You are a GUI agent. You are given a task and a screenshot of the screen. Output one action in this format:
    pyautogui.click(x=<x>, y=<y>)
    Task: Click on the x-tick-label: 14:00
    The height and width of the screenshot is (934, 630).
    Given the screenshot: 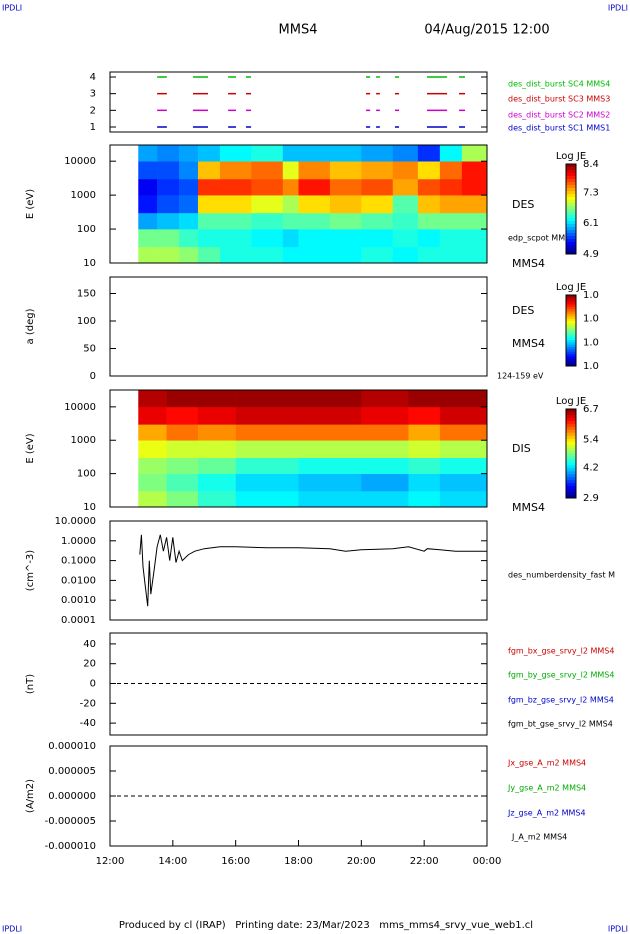 What is the action you would take?
    pyautogui.click(x=172, y=861)
    